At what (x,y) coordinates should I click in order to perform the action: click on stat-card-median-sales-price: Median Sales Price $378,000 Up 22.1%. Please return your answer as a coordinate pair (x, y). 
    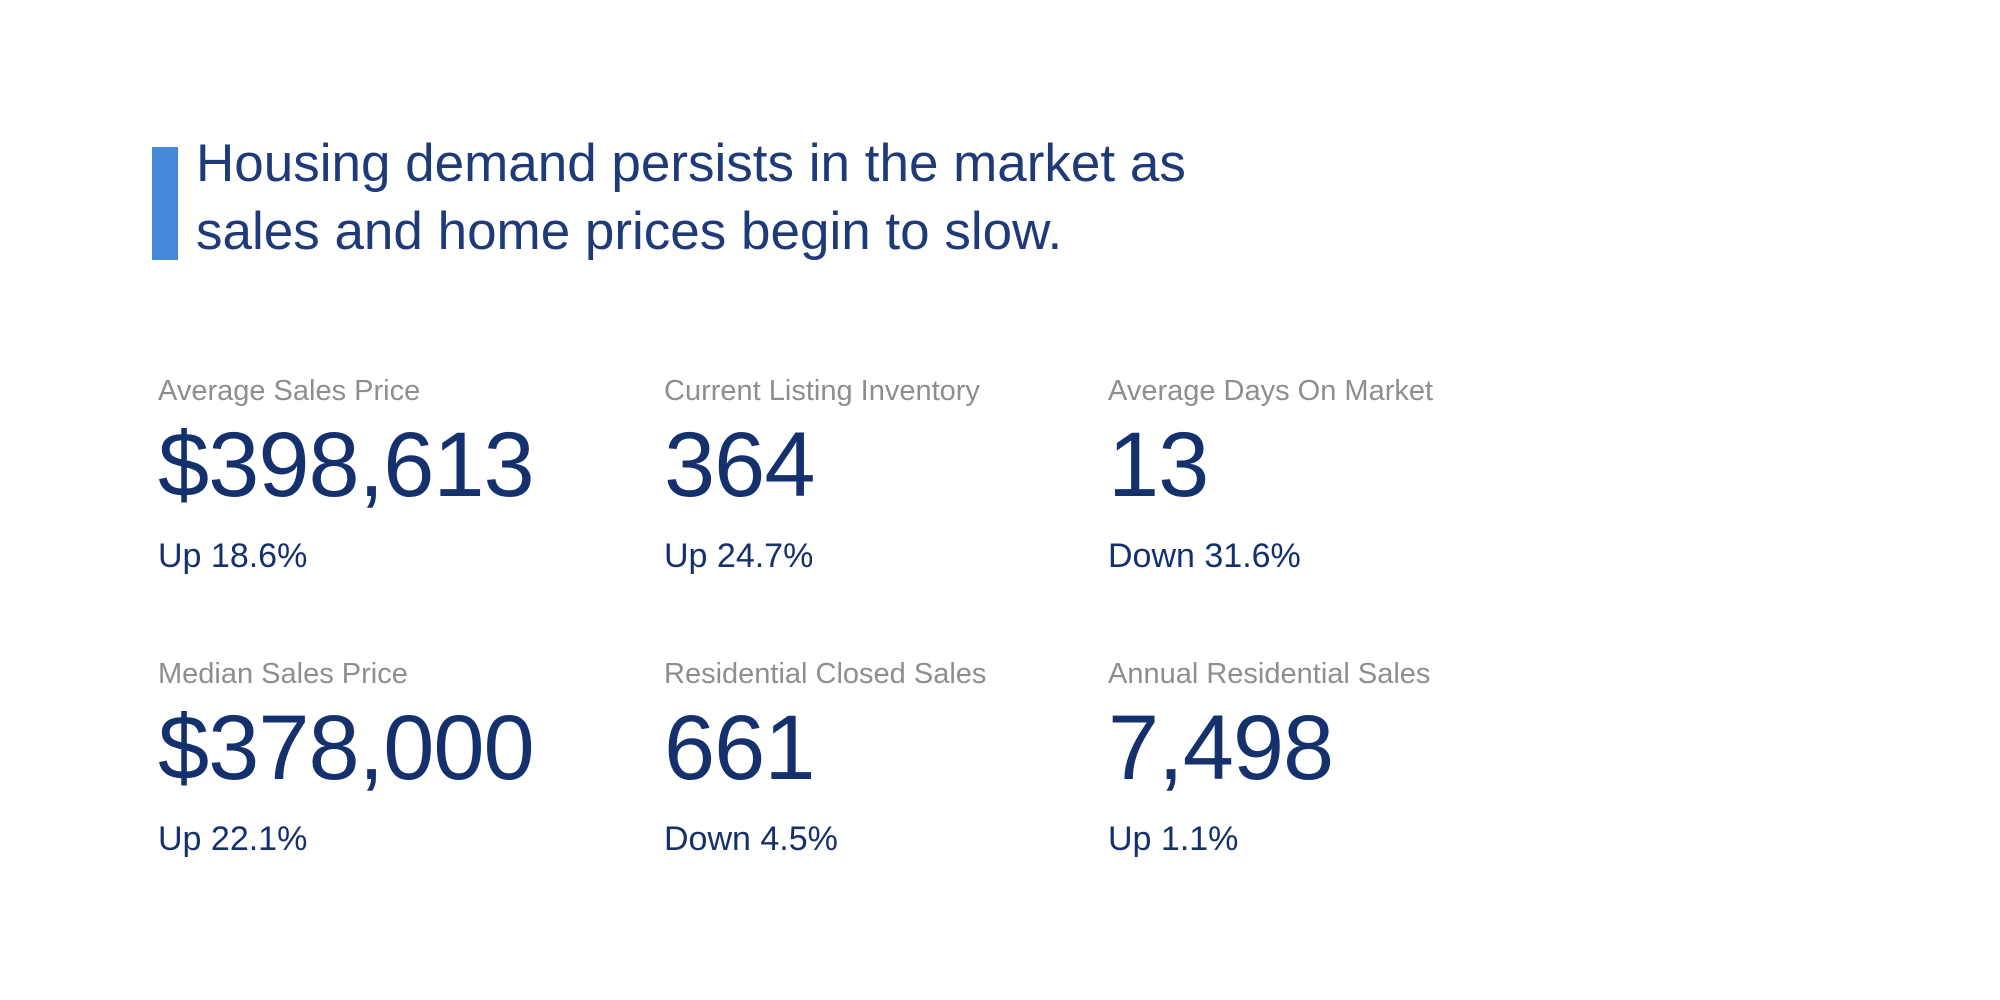
    Looking at the image, I should click on (411, 758).